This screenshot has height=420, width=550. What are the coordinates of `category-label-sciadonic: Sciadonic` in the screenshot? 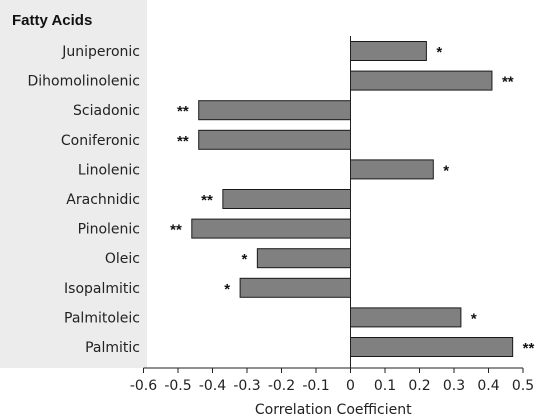 It's located at (106, 111).